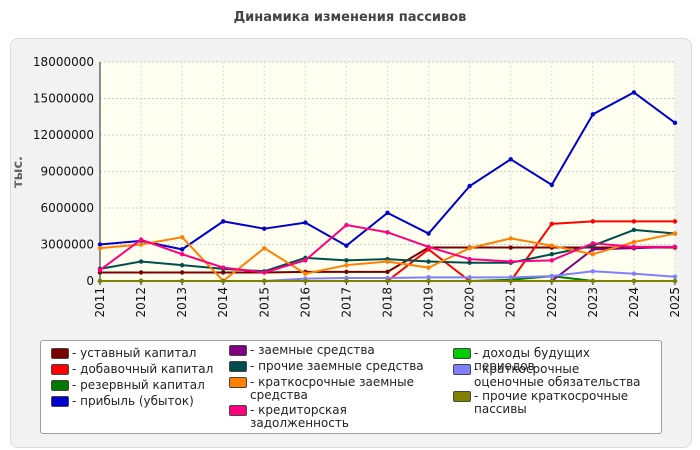 This screenshot has height=450, width=700. What do you see at coordinates (332, 388) in the screenshot?
I see `legend-label: - краткосрочные заемные средства` at bounding box center [332, 388].